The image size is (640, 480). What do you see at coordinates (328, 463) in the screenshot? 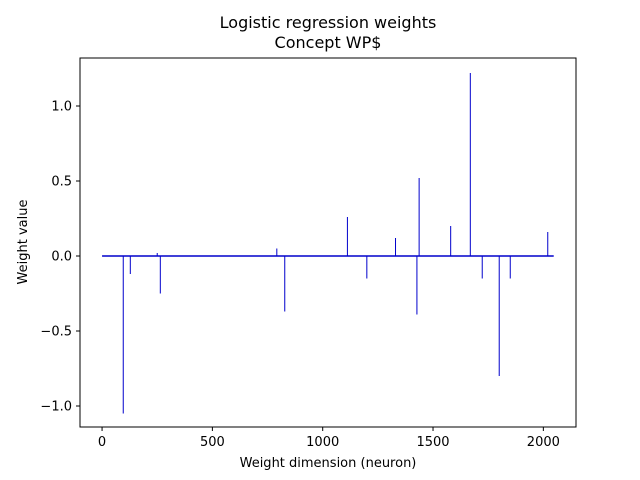
I see `x-axis-label: Weight dimension (neuron)` at bounding box center [328, 463].